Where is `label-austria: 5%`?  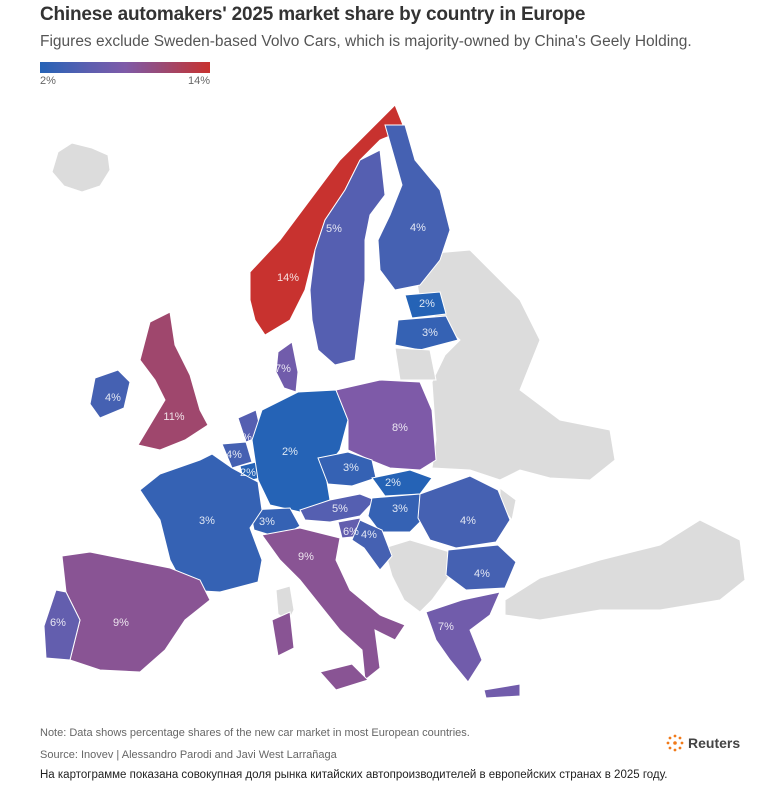
label-austria: 5% is located at coordinates (340, 509).